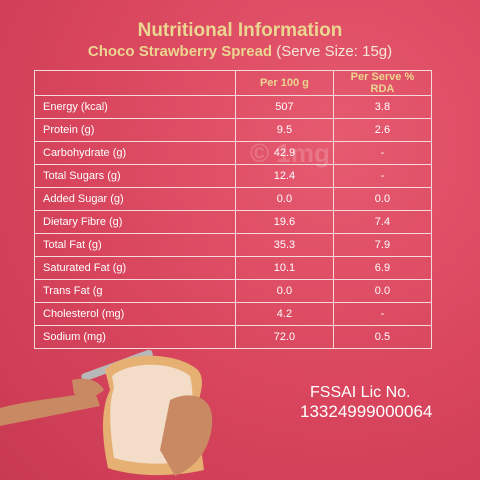  I want to click on table-row: Protein (g) 9.5 2.6, so click(233, 130).